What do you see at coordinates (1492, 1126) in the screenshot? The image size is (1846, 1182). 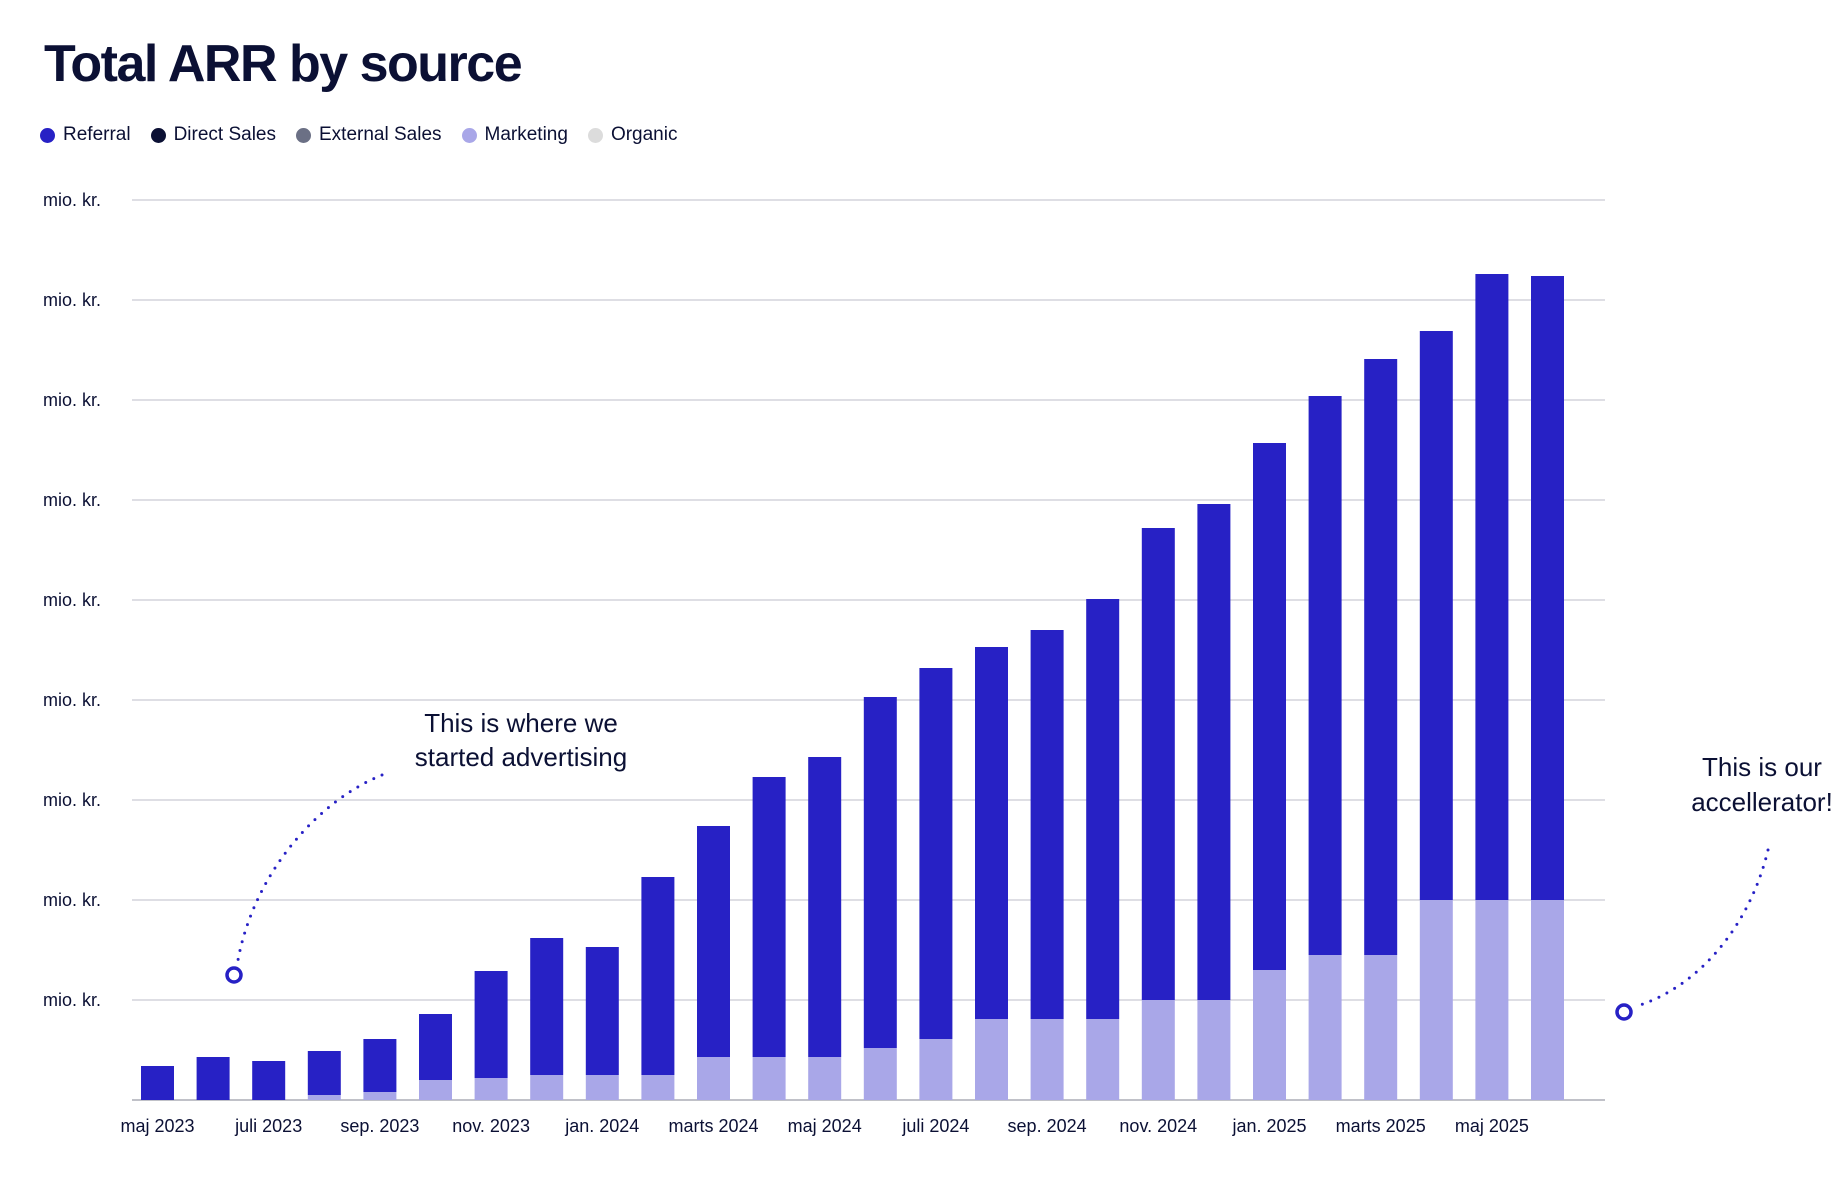 I see `x-tick-label: maj 2025` at bounding box center [1492, 1126].